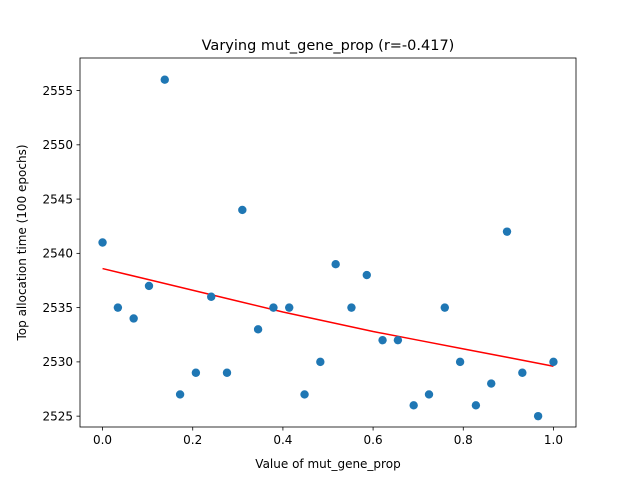  I want to click on trend-line, so click(328, 317).